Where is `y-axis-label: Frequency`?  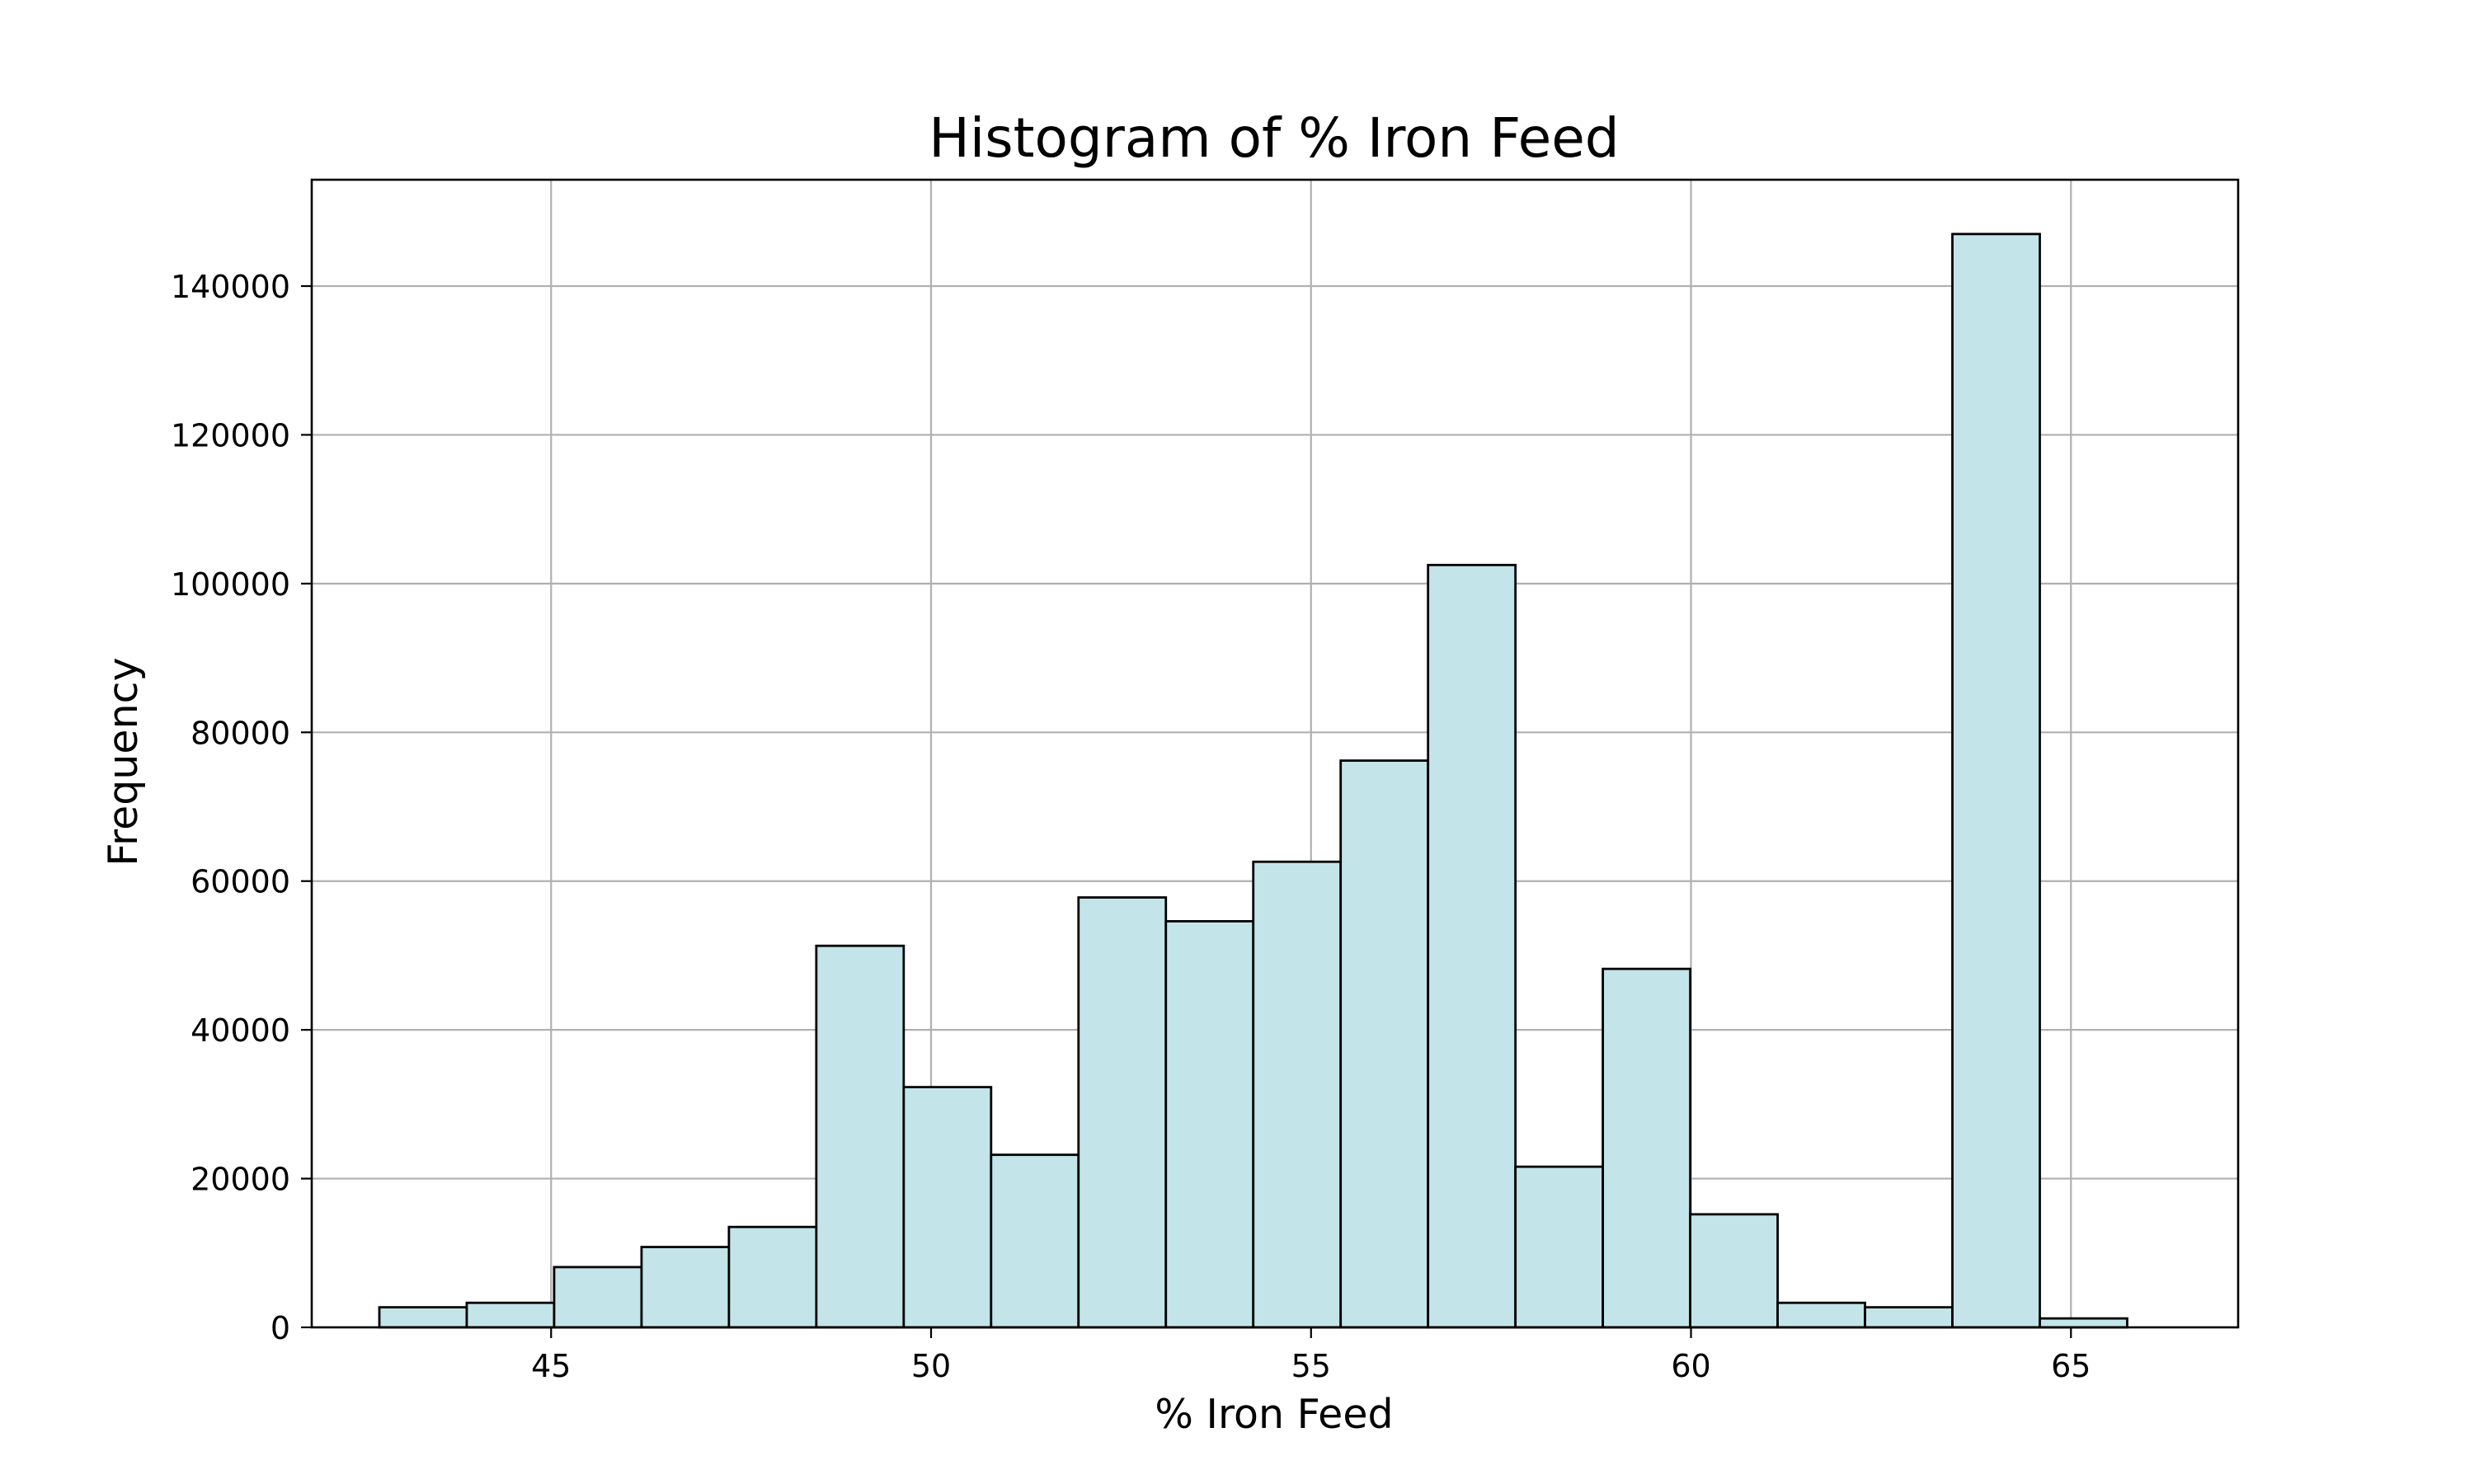 y-axis-label: Frequency is located at coordinates (123, 761).